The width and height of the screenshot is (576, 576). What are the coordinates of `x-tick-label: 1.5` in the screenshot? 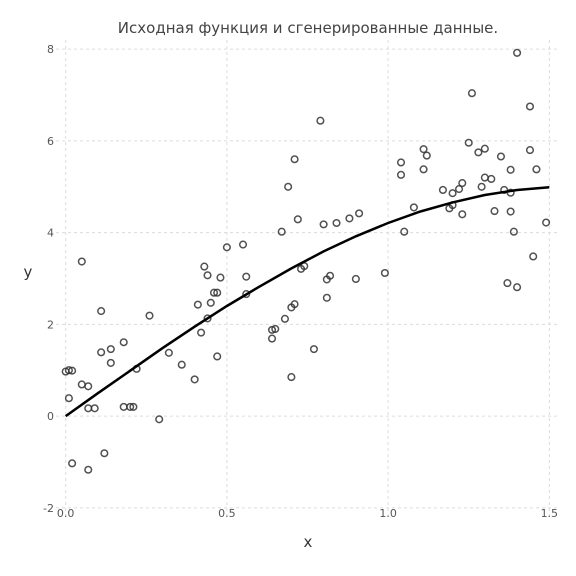 It's located at (550, 513).